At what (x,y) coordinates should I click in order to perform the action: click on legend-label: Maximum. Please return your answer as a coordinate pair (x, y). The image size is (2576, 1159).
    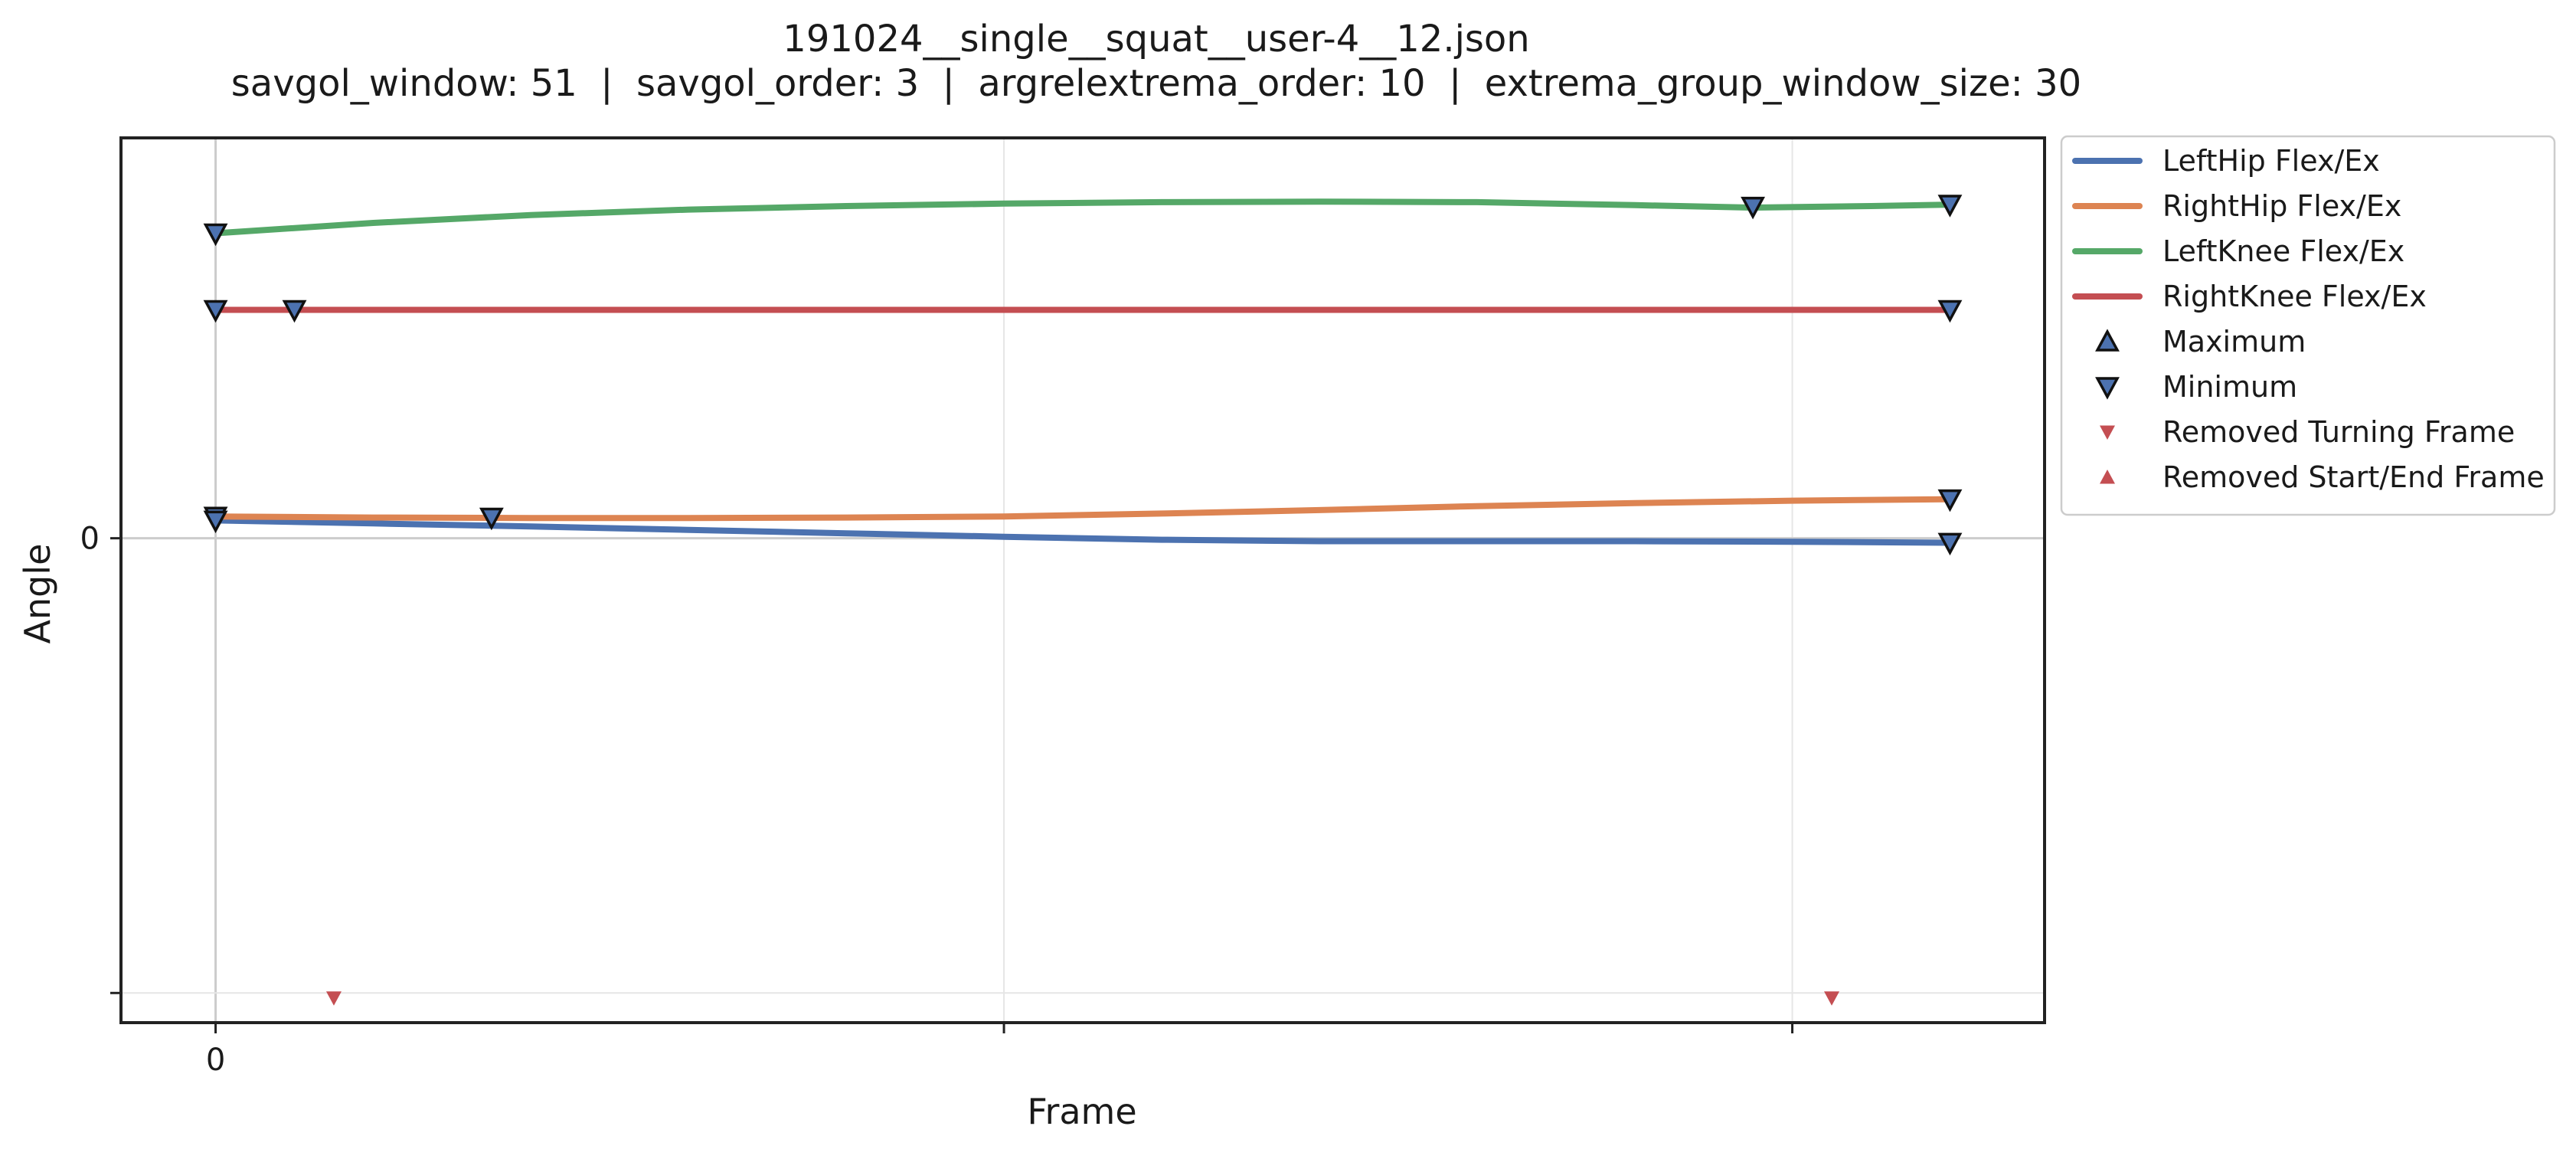
    Looking at the image, I should click on (2234, 342).